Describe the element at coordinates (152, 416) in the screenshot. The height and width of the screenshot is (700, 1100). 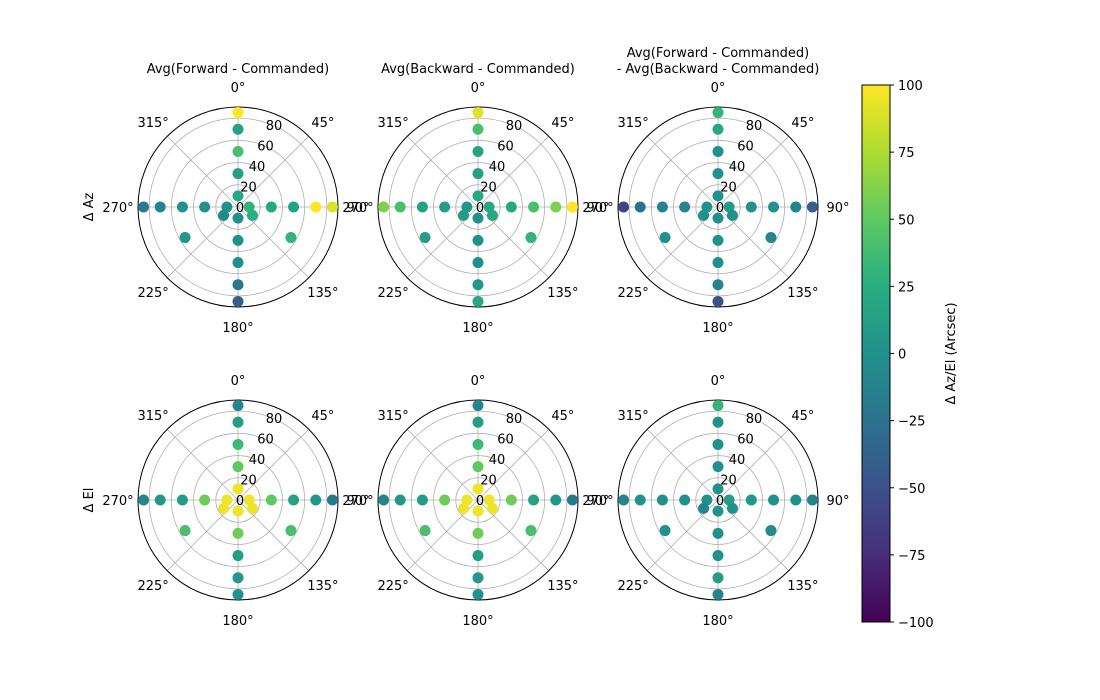
I see `theta-tick-label: 315°` at that location.